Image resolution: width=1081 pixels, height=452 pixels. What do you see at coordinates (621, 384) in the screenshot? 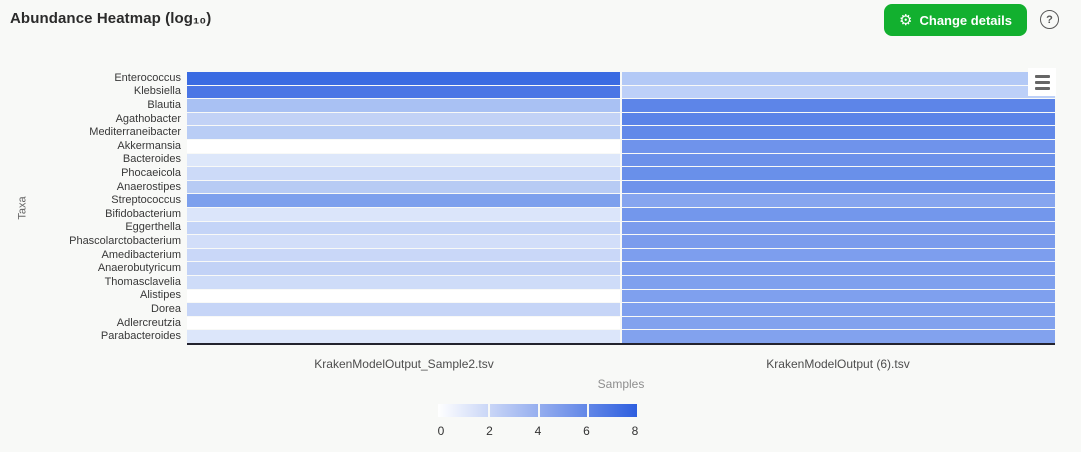
I see `x-axis-title: Samples` at bounding box center [621, 384].